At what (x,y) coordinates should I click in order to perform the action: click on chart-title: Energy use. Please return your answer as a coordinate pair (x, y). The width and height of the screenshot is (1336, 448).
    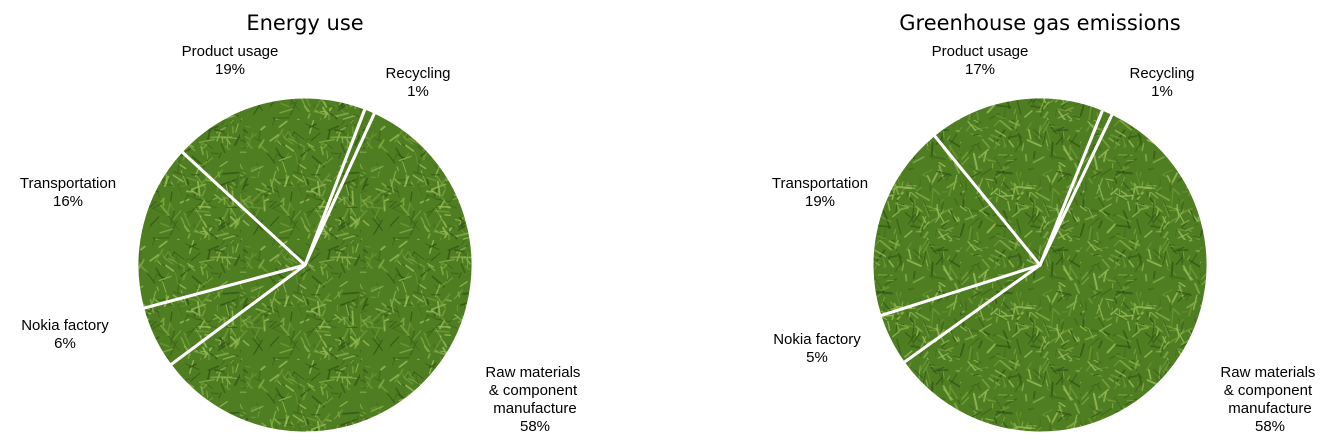
    Looking at the image, I should click on (304, 23).